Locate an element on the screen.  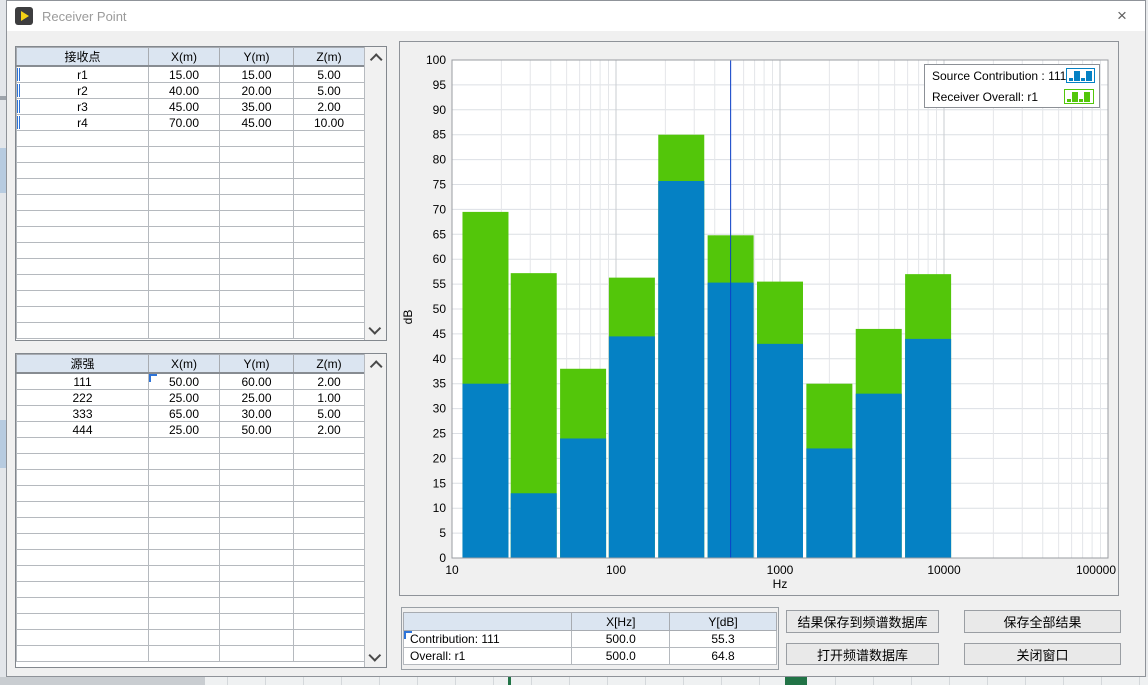
table-cell: 45.00 is located at coordinates (256, 122).